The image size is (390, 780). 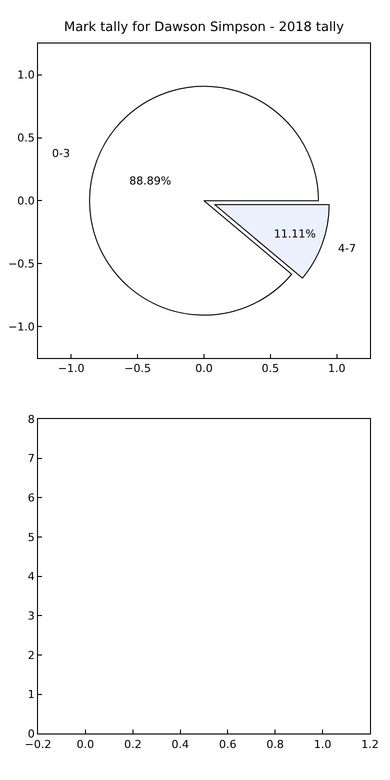 I want to click on x-tick-label: 0.5, so click(x=271, y=369).